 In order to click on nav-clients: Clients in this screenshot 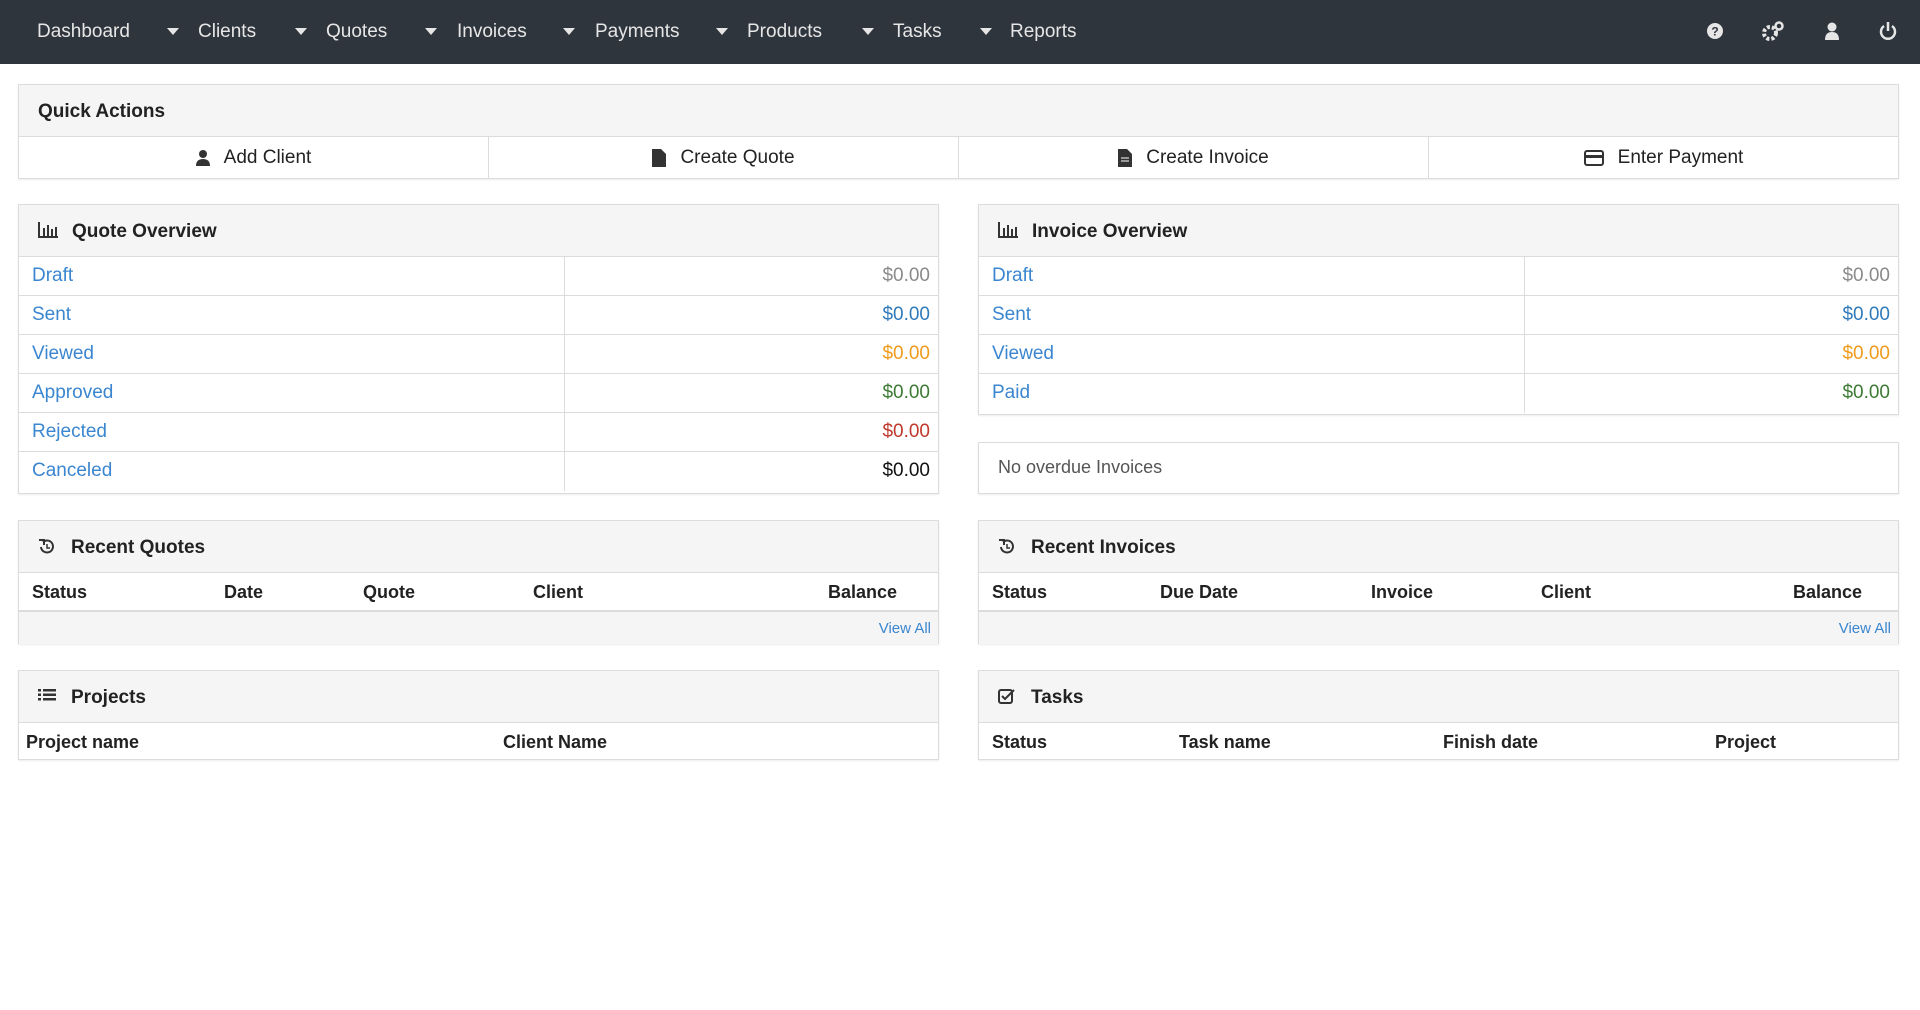, I will do `click(227, 31)`.